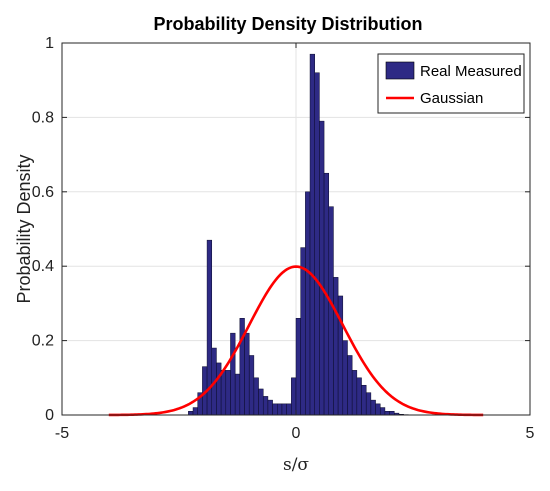 This screenshot has height=491, width=550. What do you see at coordinates (62, 433) in the screenshot?
I see `x-tick-label: -5` at bounding box center [62, 433].